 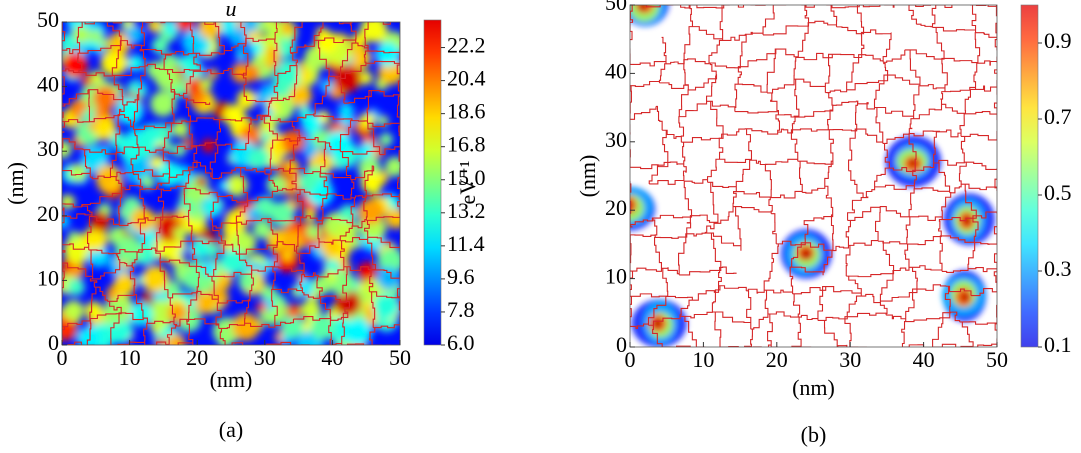 What do you see at coordinates (466, 111) in the screenshot?
I see `colorbar-tick-label: 18.6` at bounding box center [466, 111].